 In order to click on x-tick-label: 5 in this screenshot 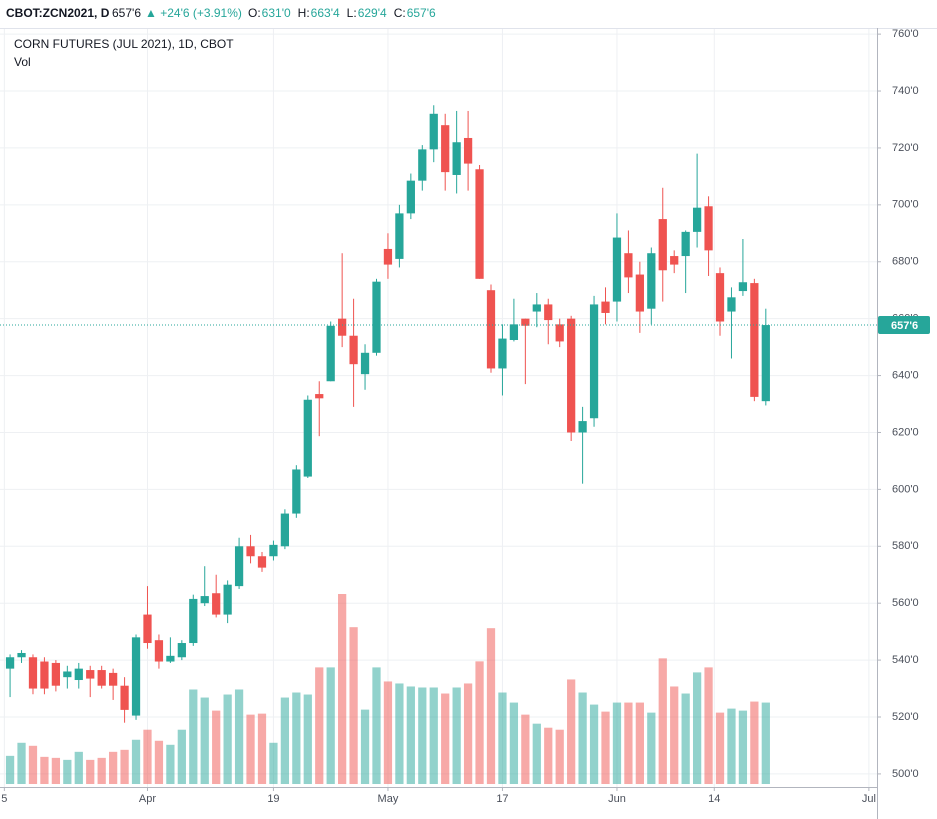, I will do `click(4, 799)`.